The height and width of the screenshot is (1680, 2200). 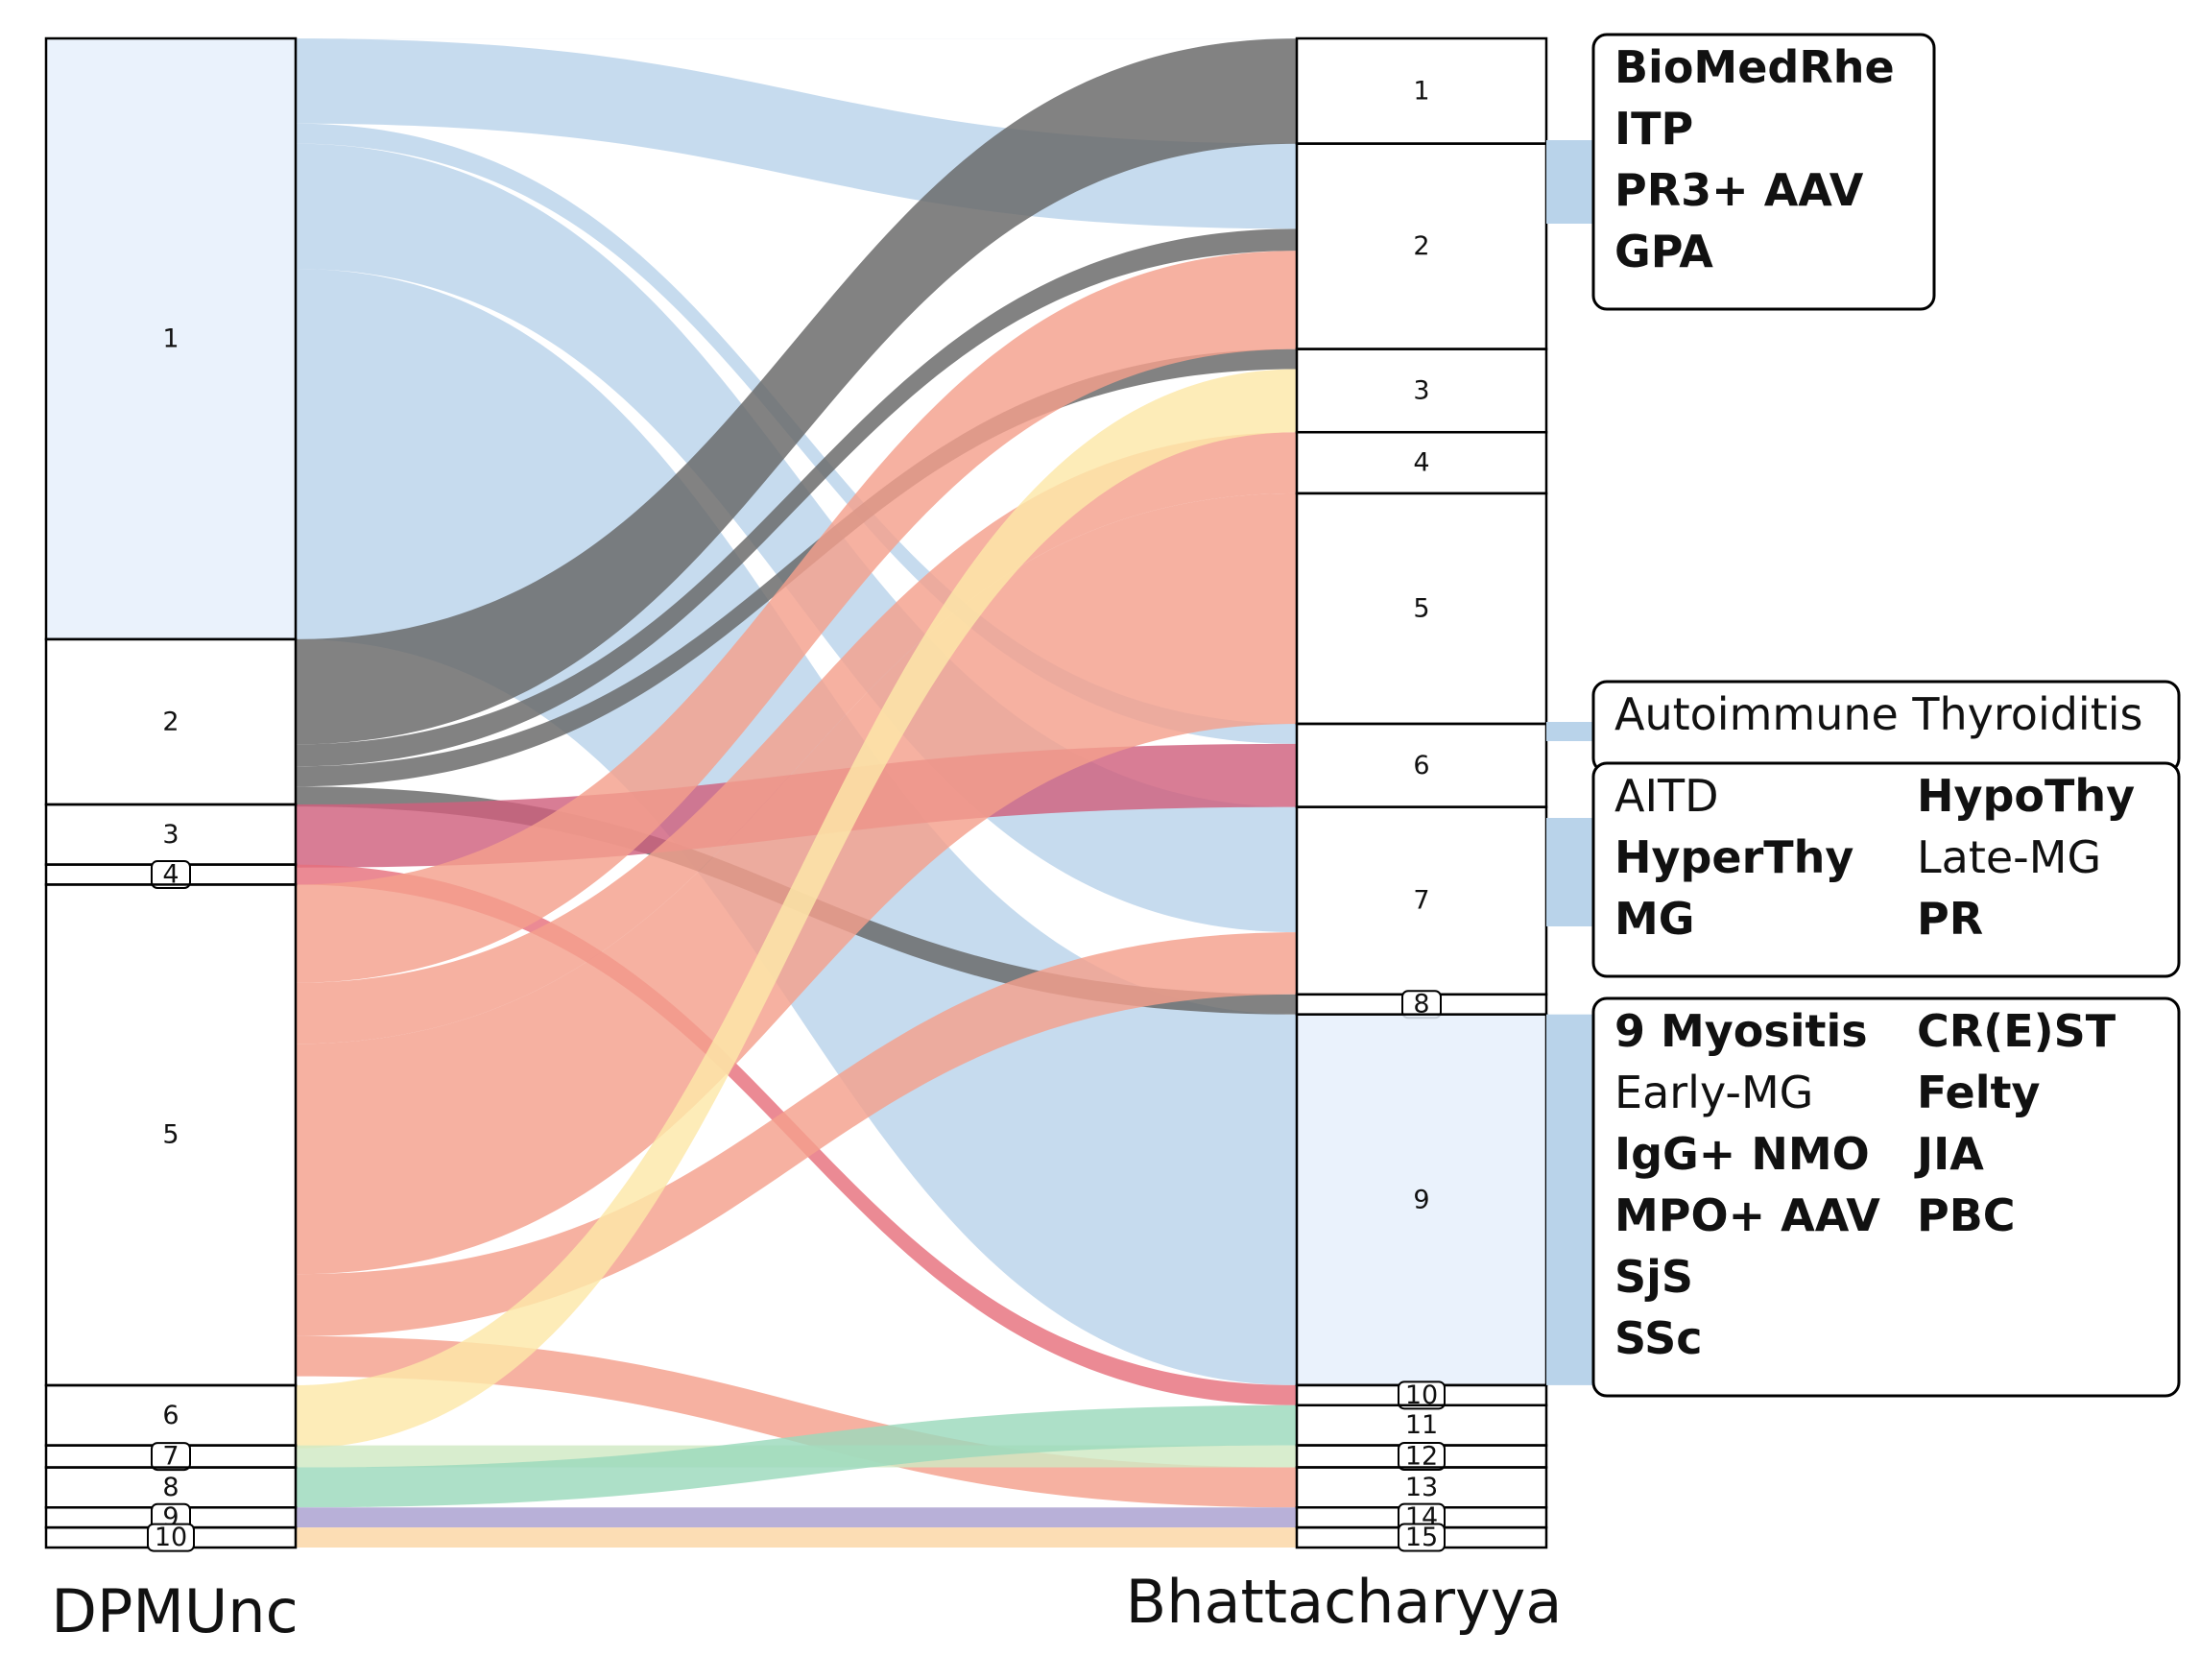 I want to click on right-axis-label: Bhattacharyya, so click(x=1344, y=1602).